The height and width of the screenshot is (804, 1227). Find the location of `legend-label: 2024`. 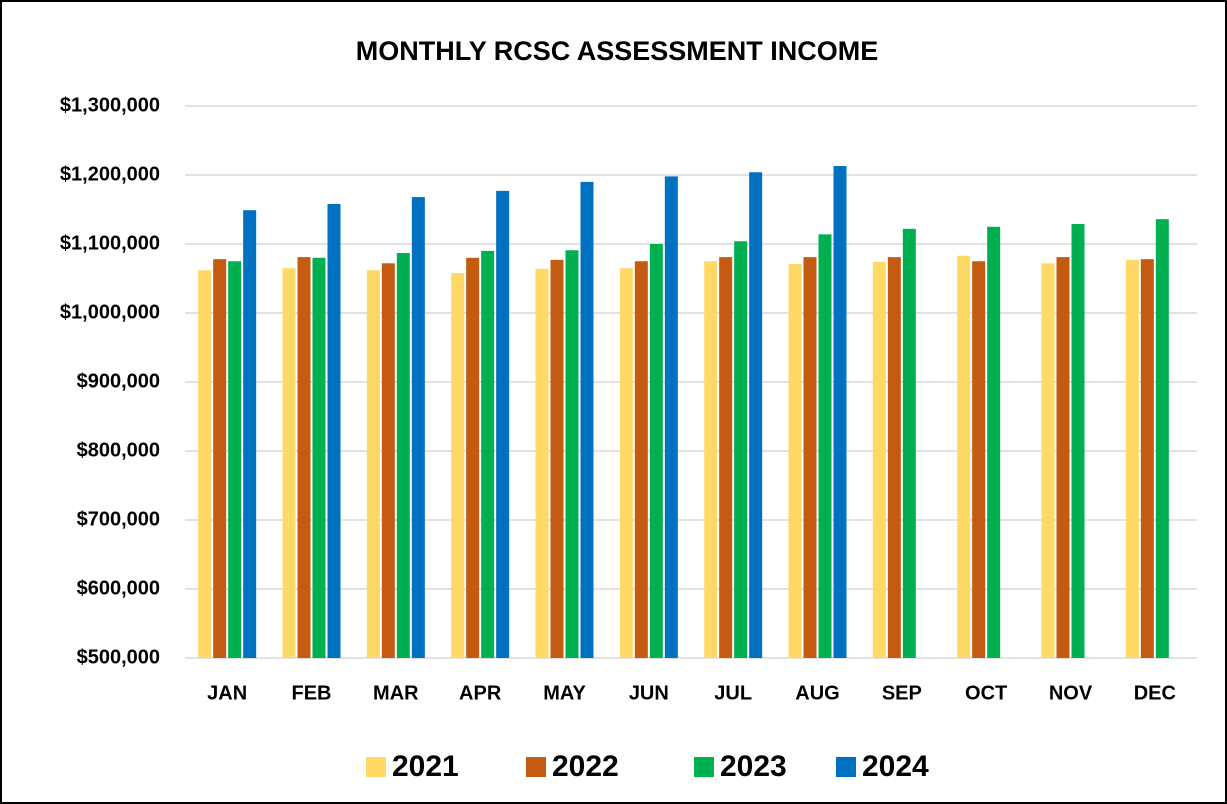

legend-label: 2024 is located at coordinates (895, 766).